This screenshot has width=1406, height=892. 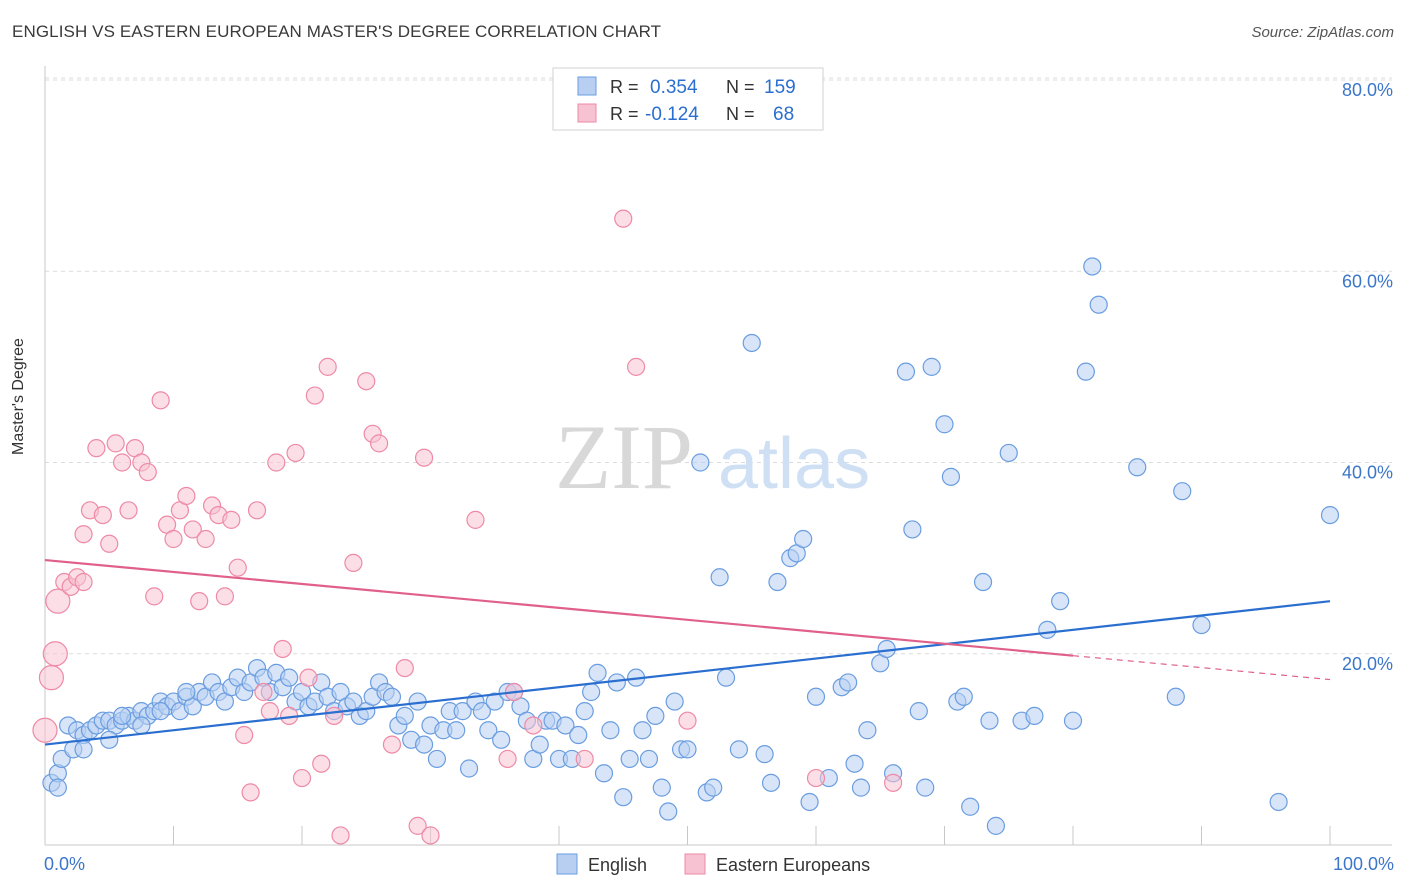 What do you see at coordinates (624, 457) in the screenshot?
I see `watermark-zip: ZIP` at bounding box center [624, 457].